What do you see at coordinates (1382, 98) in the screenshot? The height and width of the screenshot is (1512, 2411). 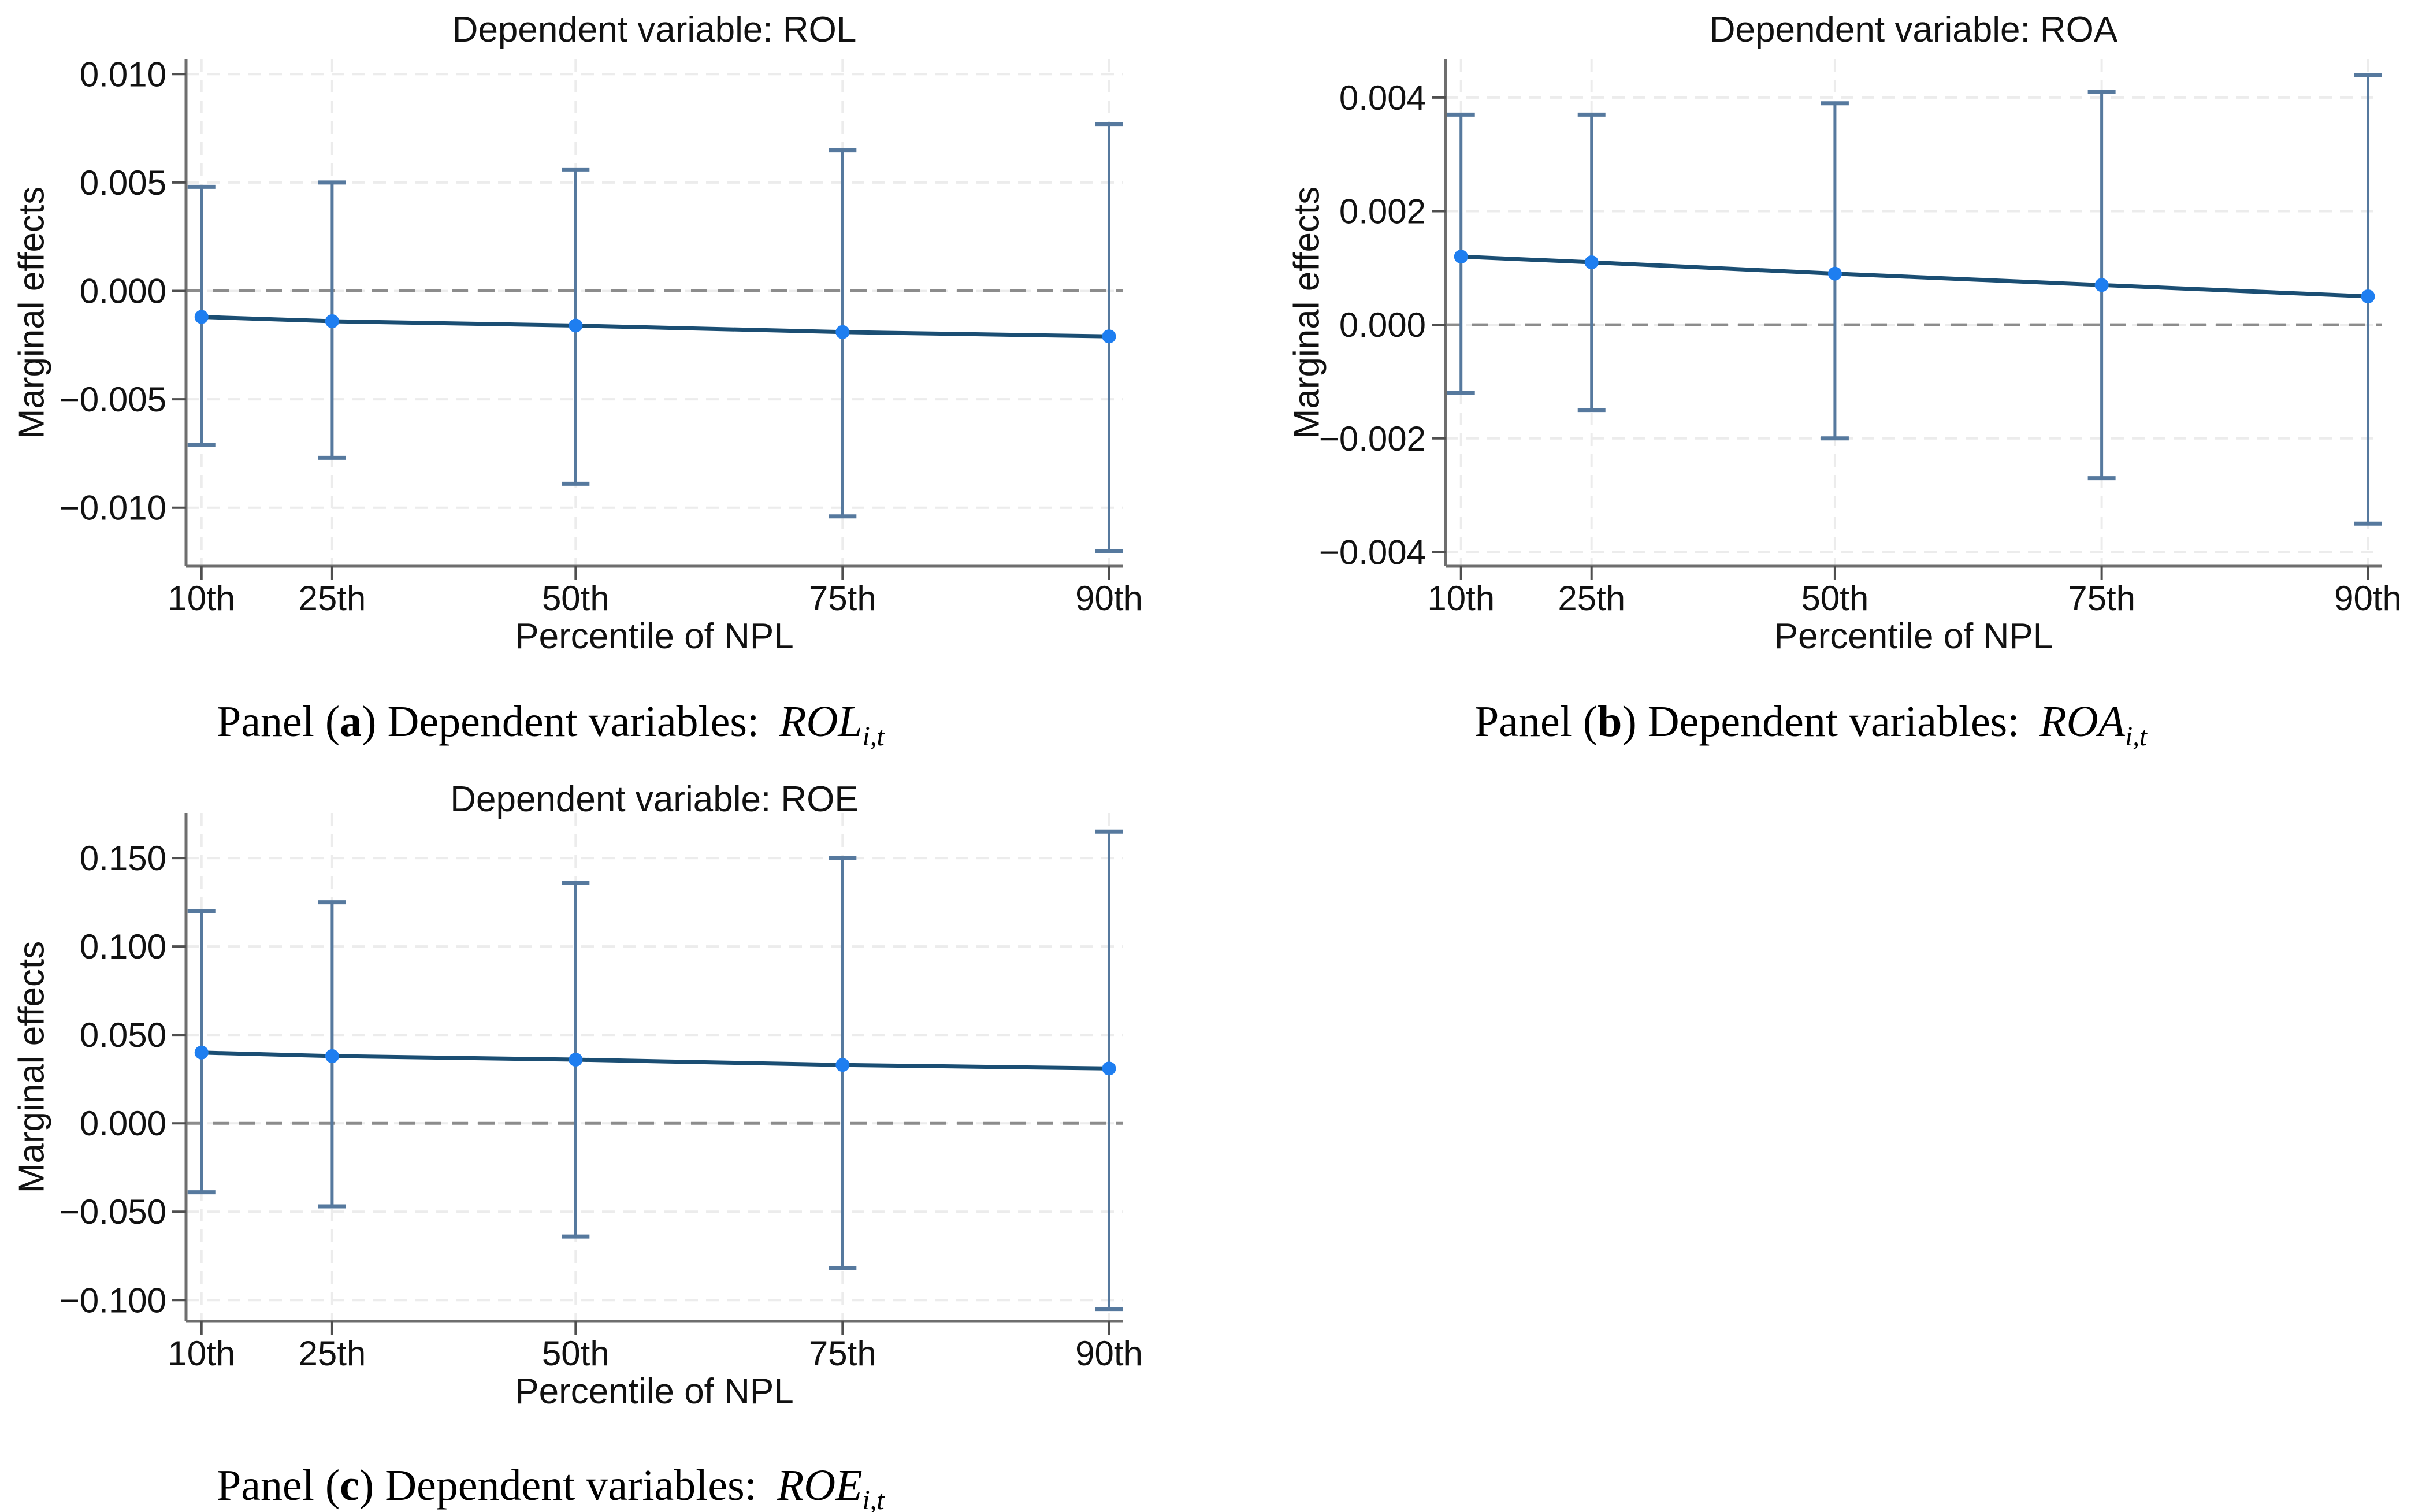 I see `y-tick-label: 0.004` at bounding box center [1382, 98].